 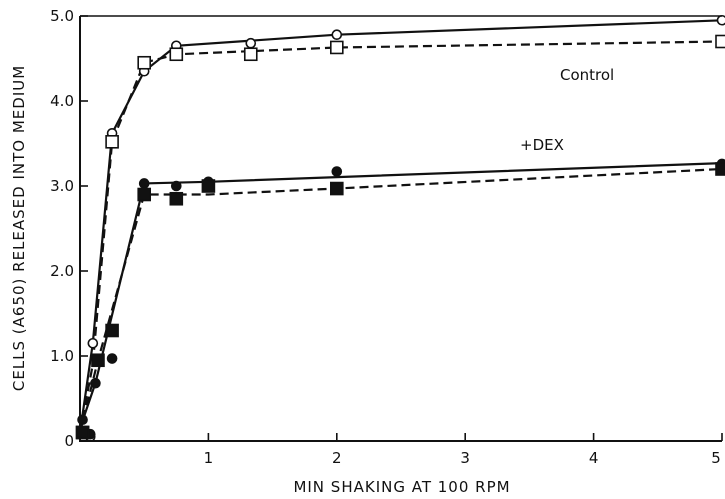 What do you see at coordinates (594, 458) in the screenshot?
I see `x-tick-label: 4` at bounding box center [594, 458].